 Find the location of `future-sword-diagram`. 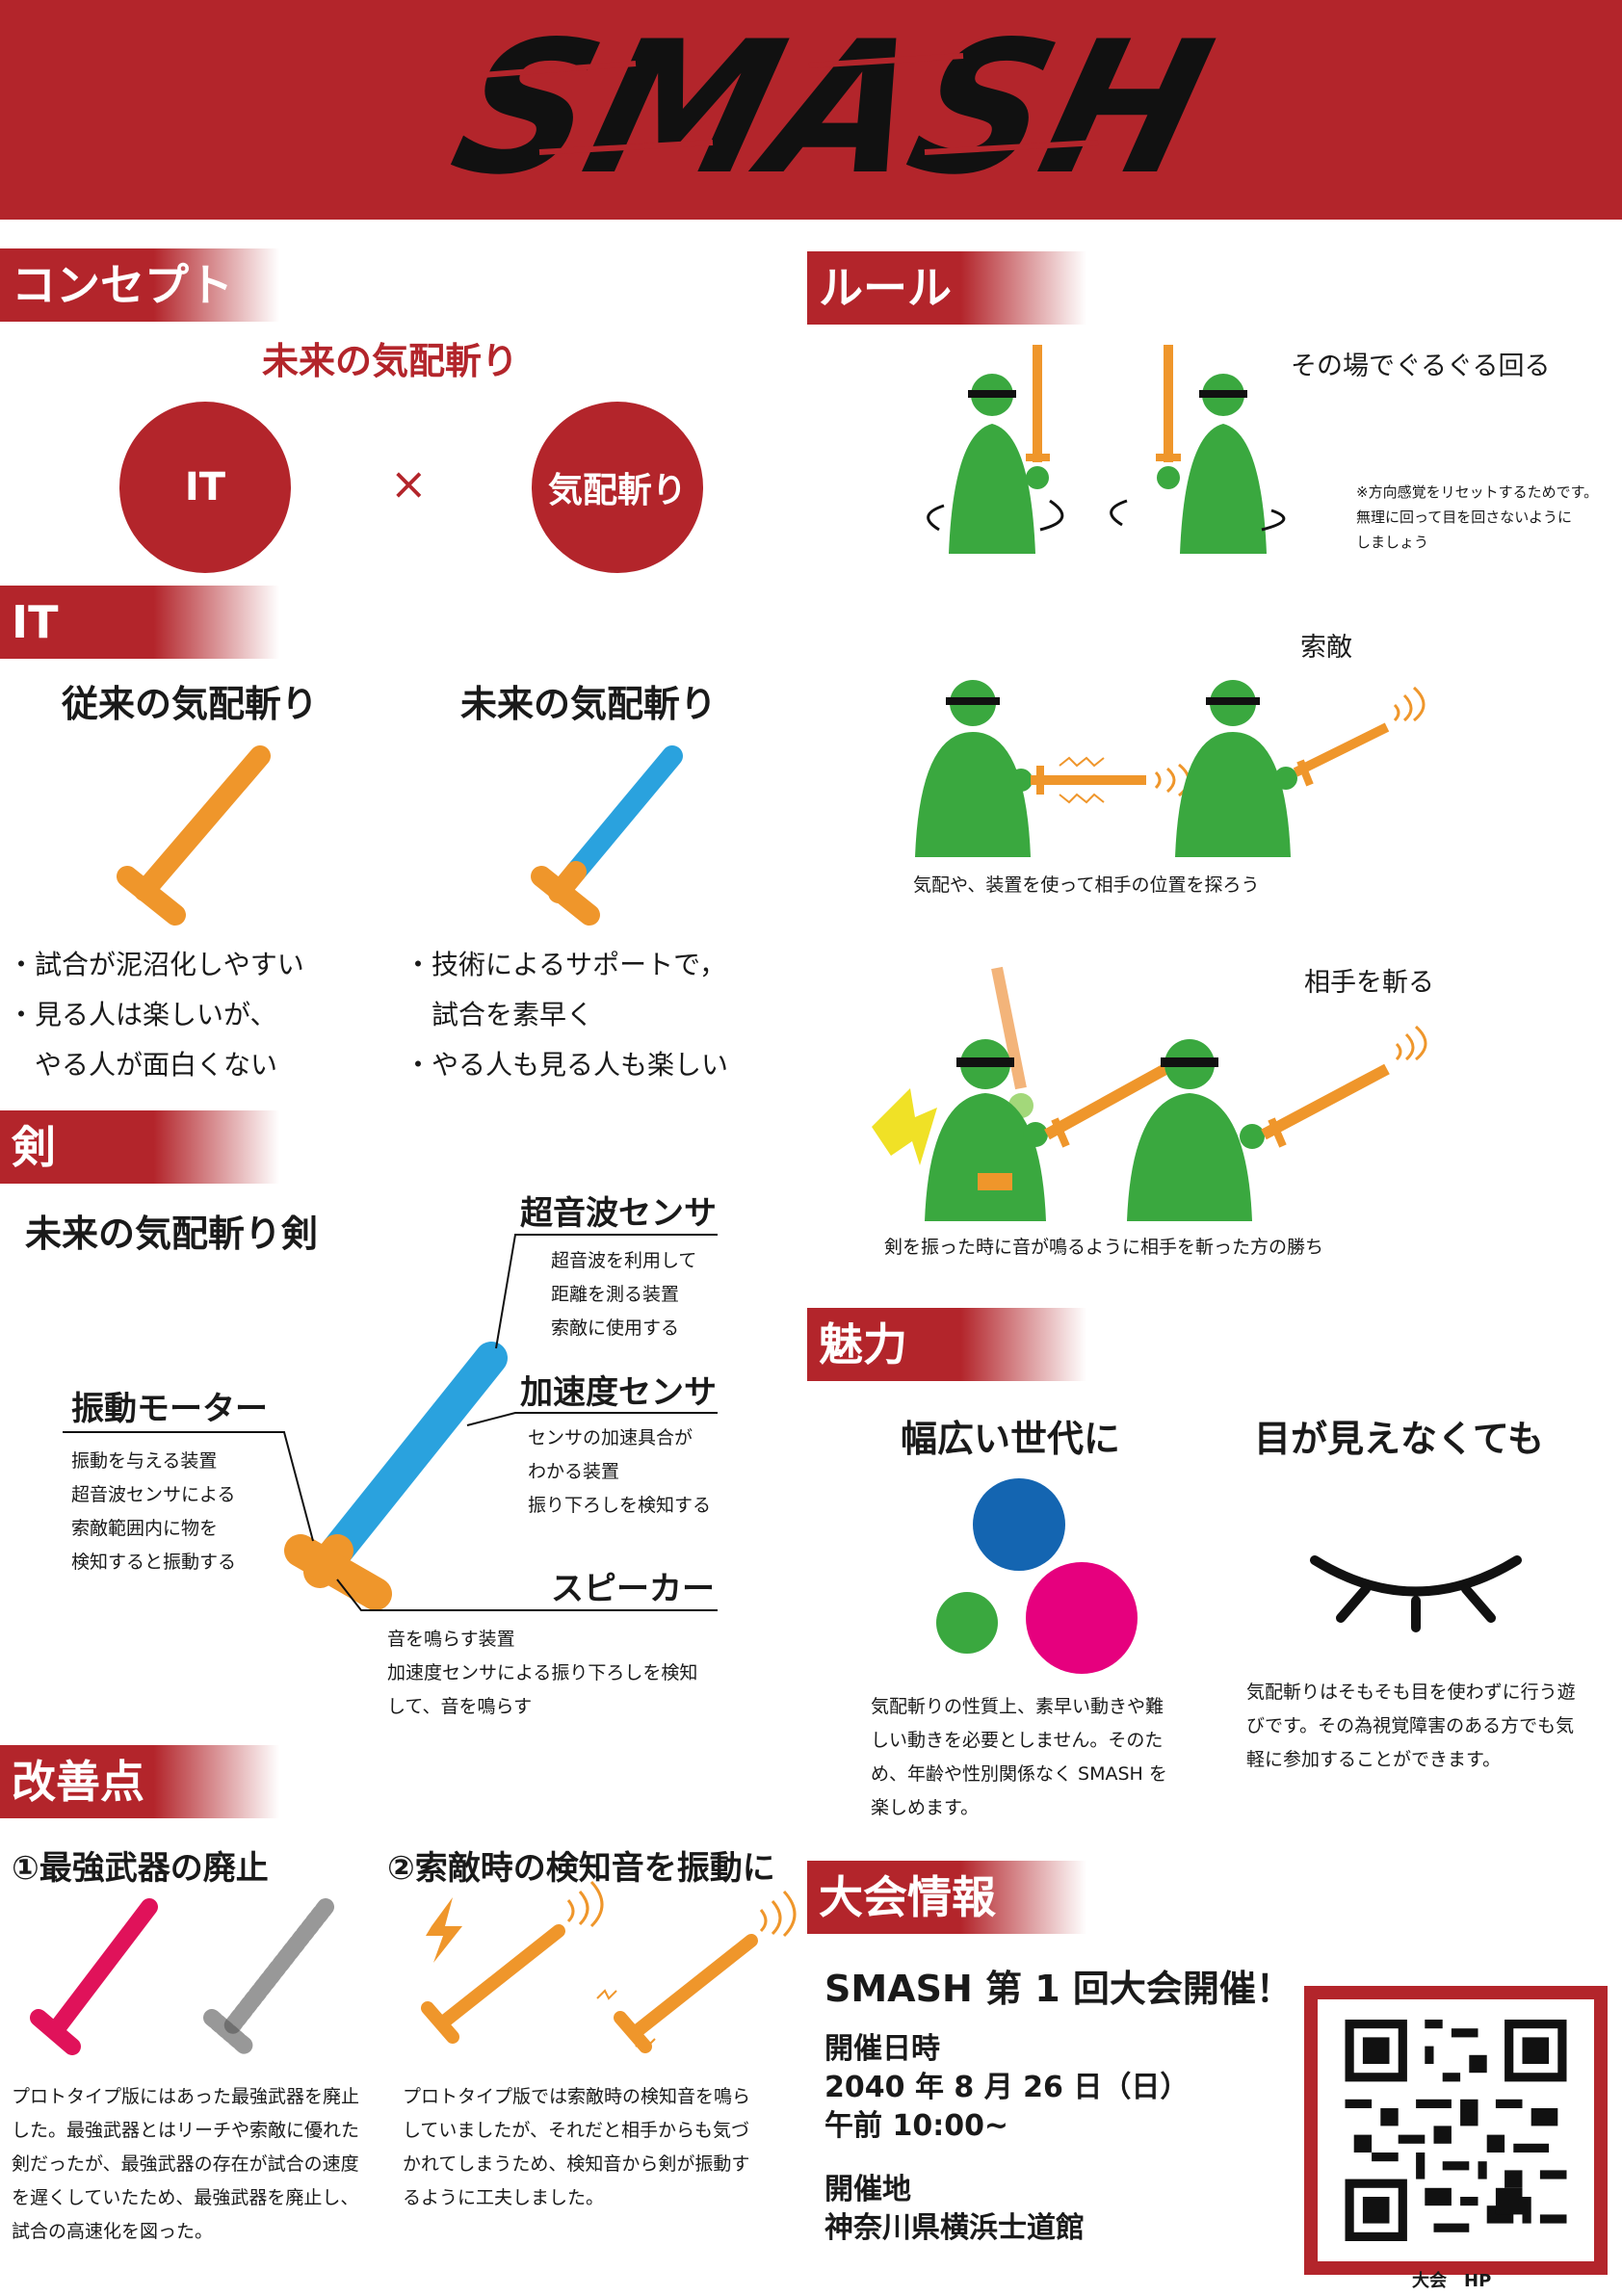

future-sword-diagram is located at coordinates (396, 1476).